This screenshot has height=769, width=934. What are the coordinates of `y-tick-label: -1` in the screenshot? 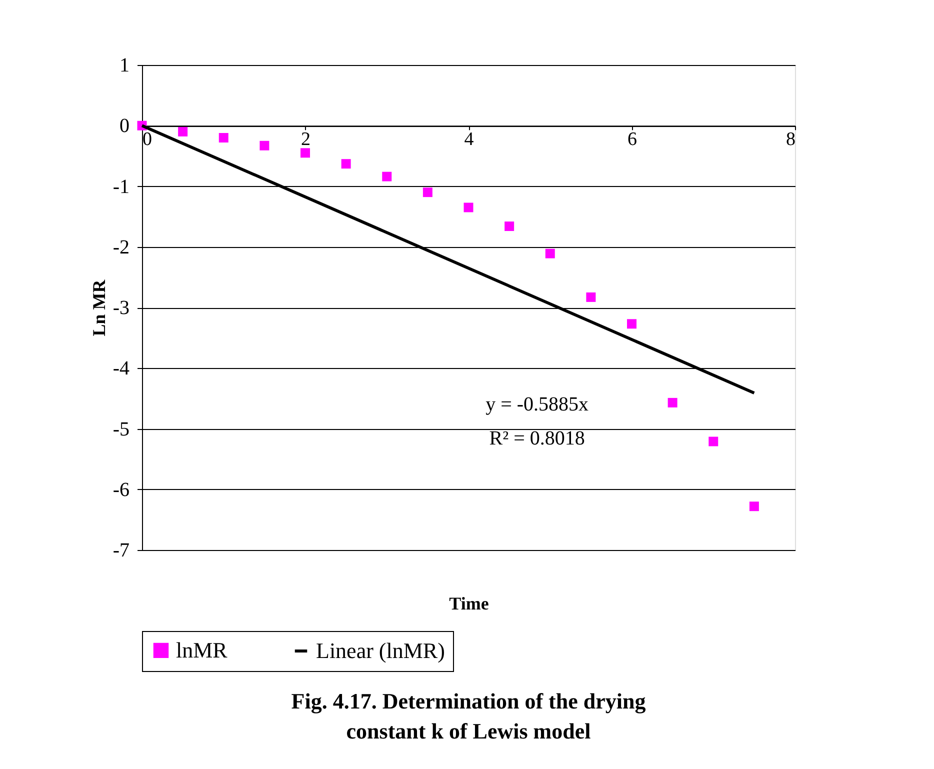 It's located at (121, 187).